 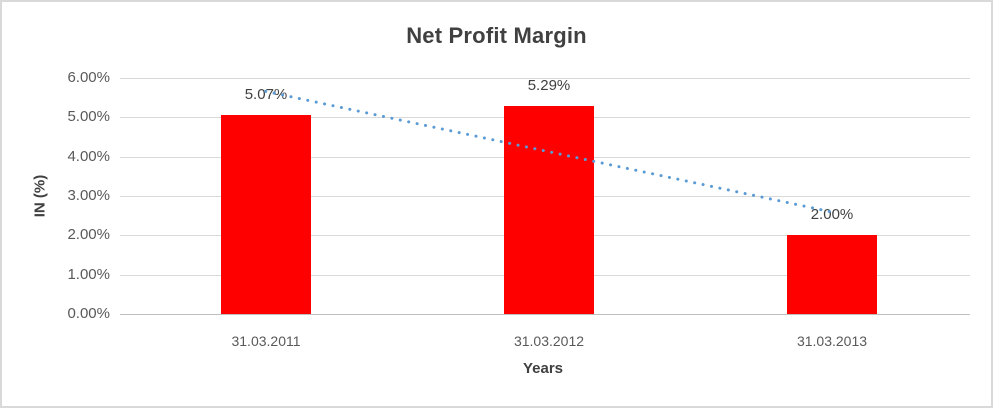 I want to click on x-axis-title: Years, so click(x=543, y=368).